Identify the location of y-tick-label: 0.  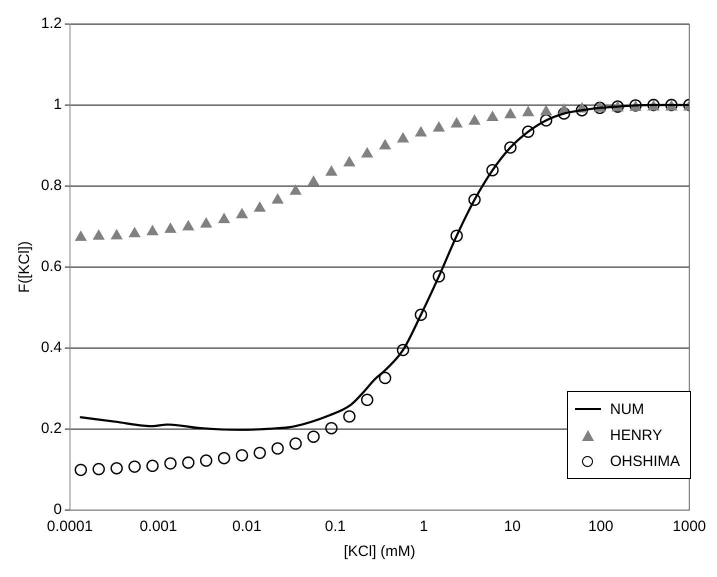
(58, 509).